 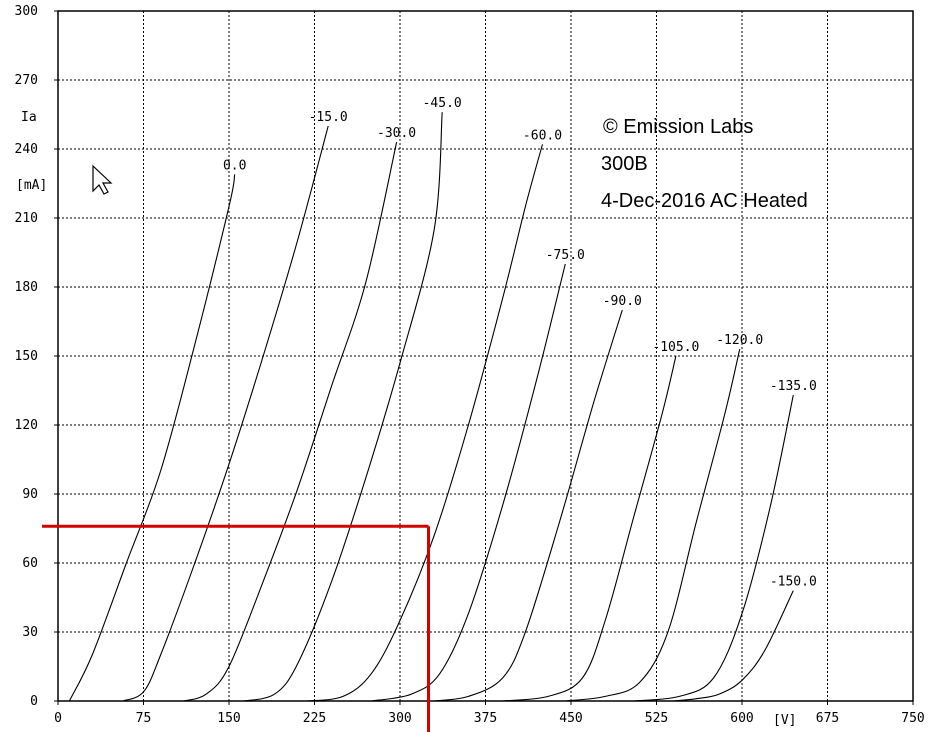 I want to click on y-tick-label: 180, so click(x=26, y=287).